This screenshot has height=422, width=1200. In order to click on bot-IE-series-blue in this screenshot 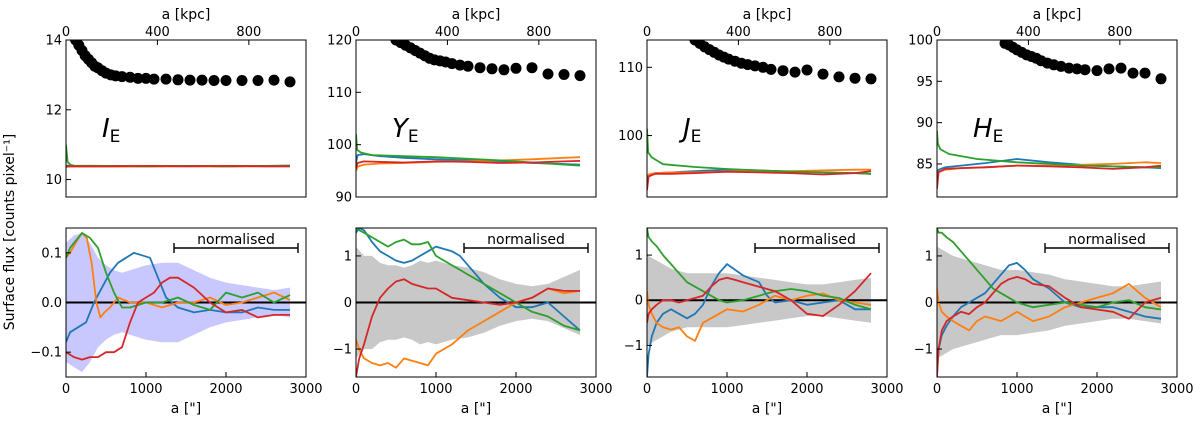, I will do `click(178, 297)`.